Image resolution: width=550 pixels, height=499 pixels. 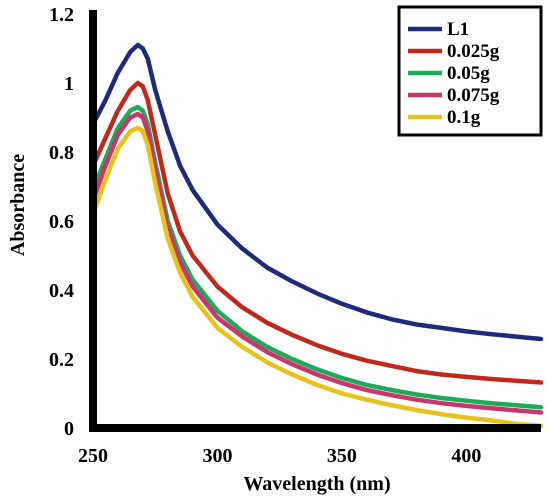 I want to click on y-tick-label: 1.2, so click(x=61, y=15).